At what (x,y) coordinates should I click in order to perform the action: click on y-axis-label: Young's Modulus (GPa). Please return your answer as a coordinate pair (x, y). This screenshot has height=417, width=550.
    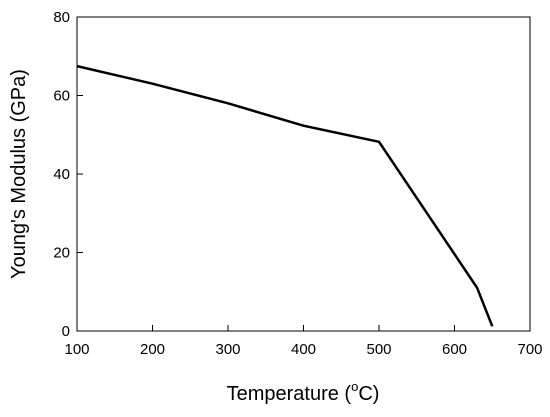
    Looking at the image, I should click on (19, 174).